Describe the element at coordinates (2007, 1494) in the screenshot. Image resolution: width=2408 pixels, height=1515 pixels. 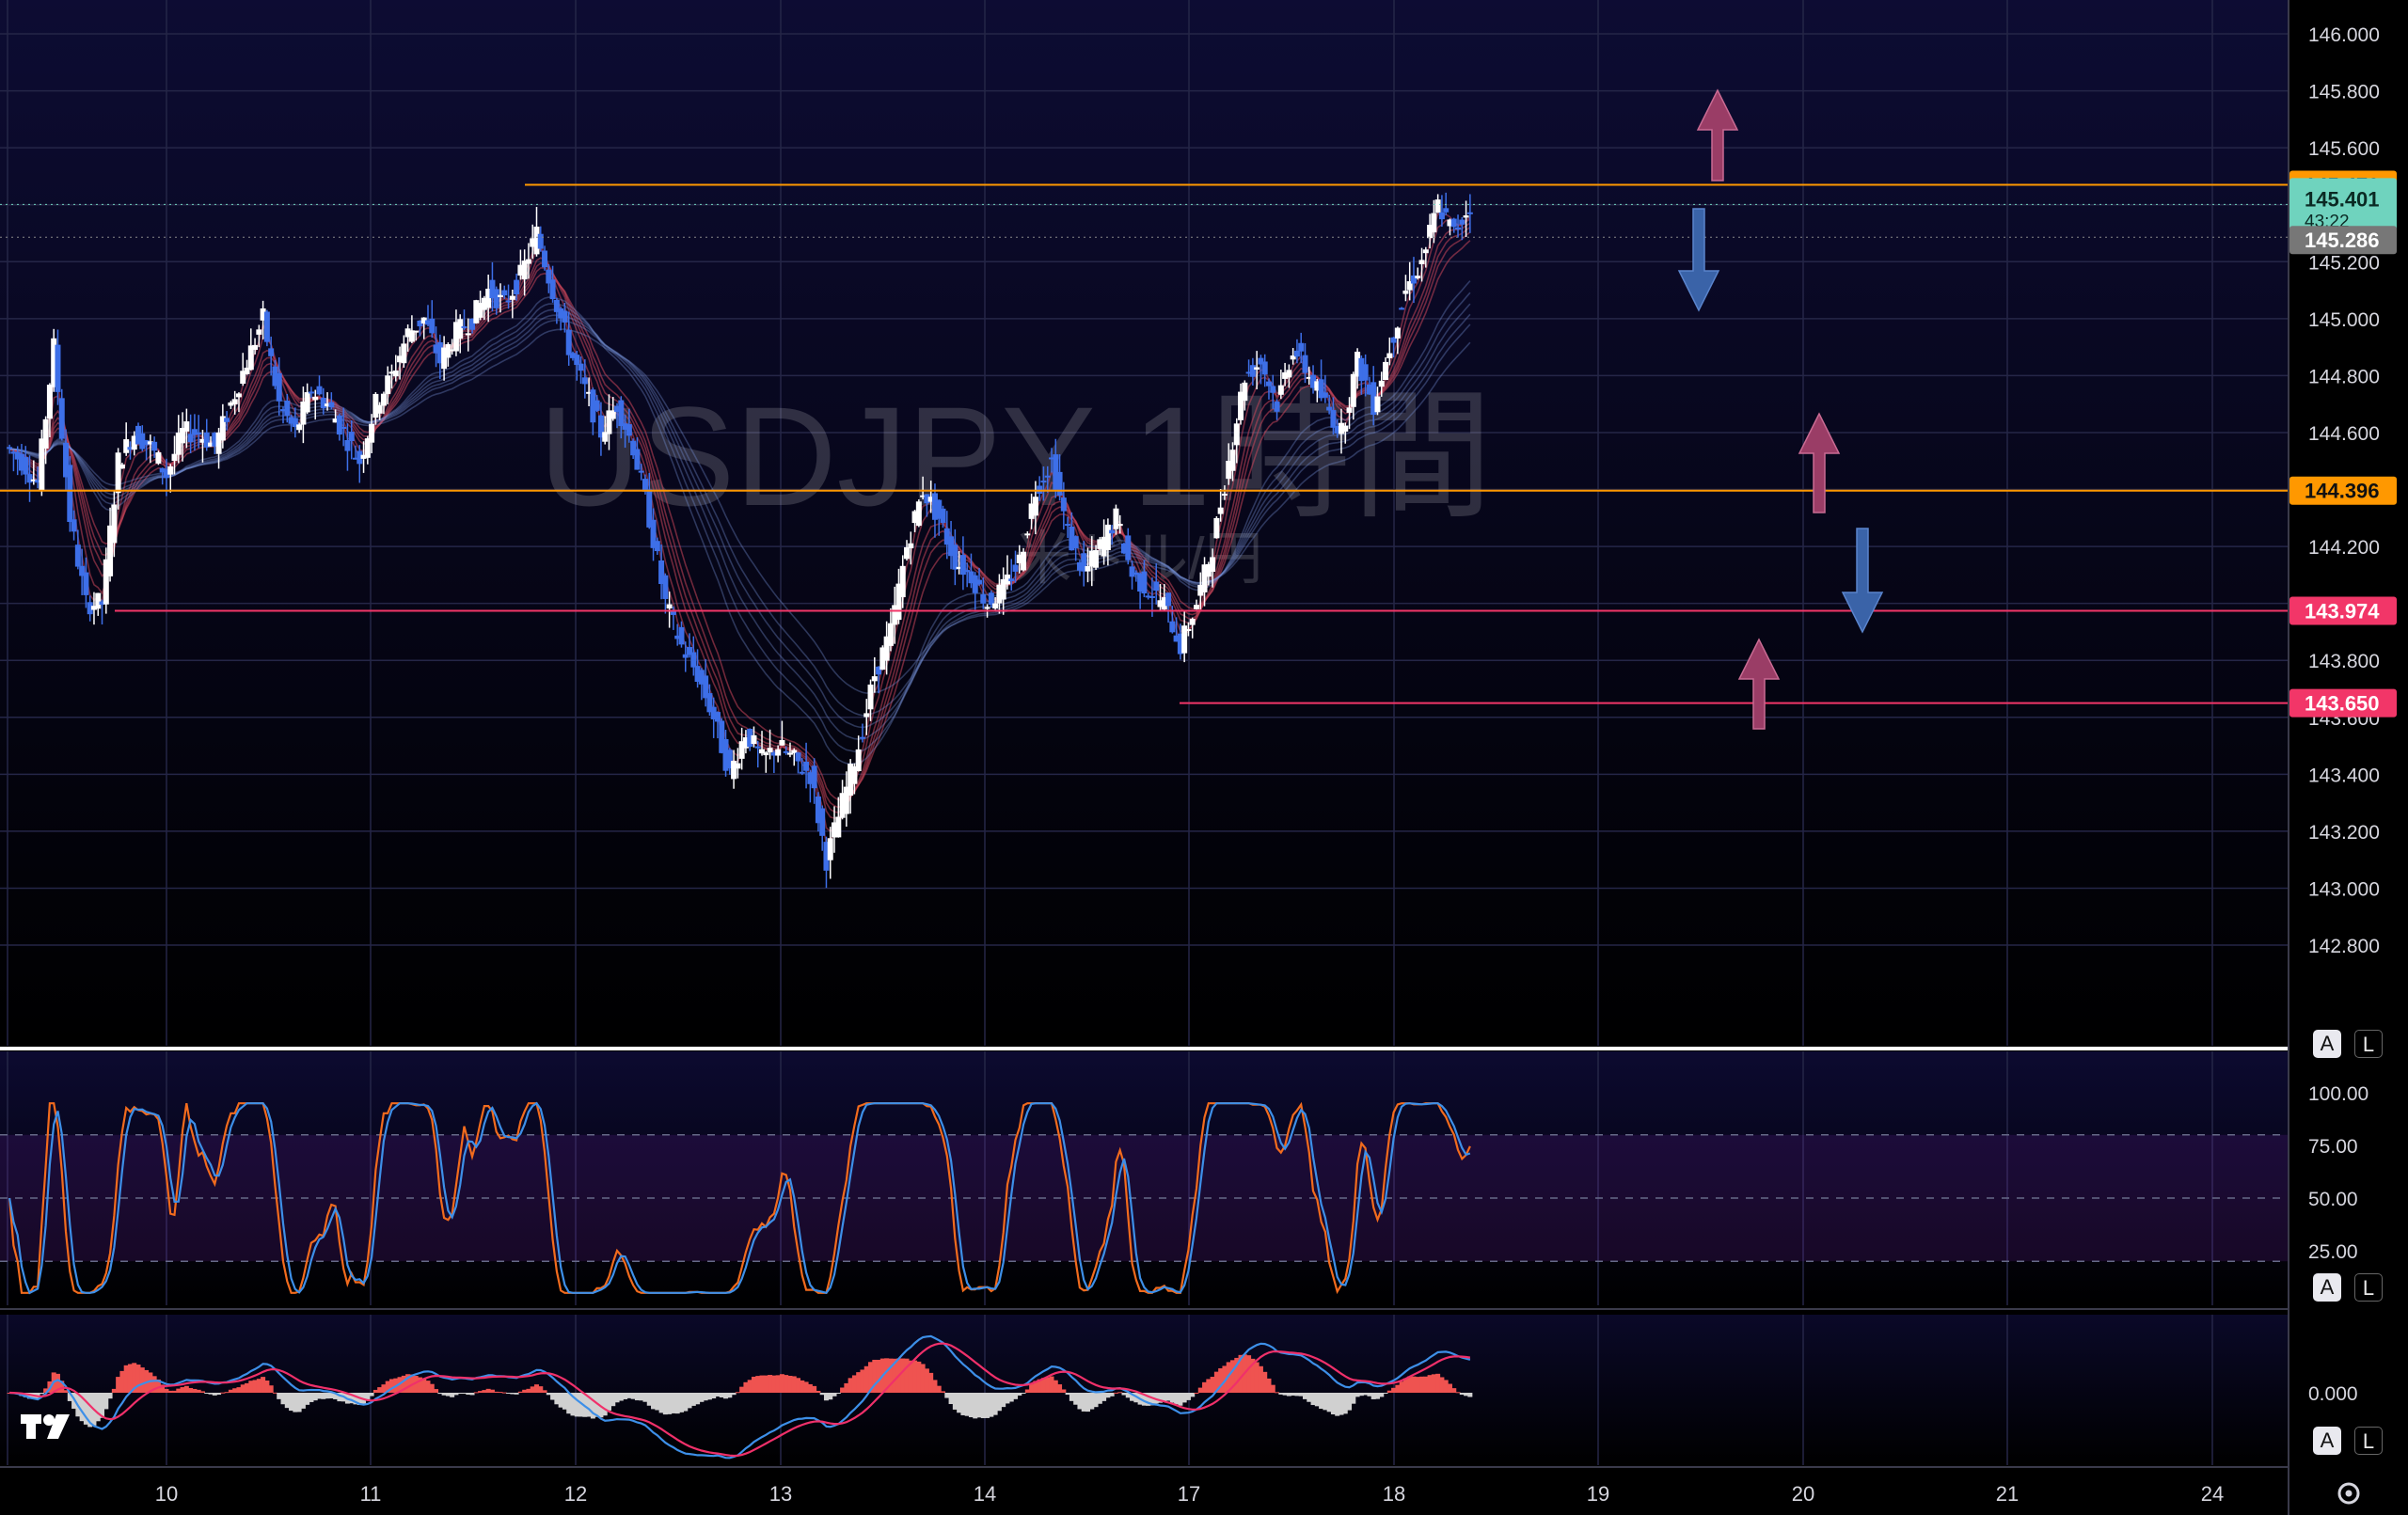
I see `time-tick-label: 21` at that location.